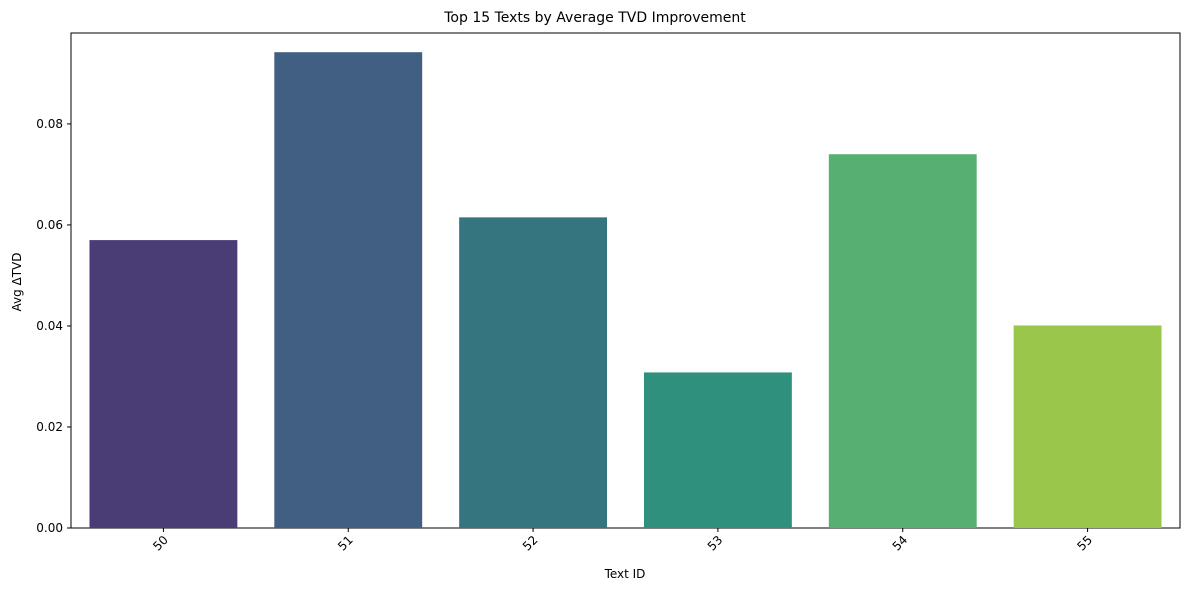 This screenshot has width=1189, height=590. What do you see at coordinates (49, 427) in the screenshot?
I see `y-tick-label: 0.02` at bounding box center [49, 427].